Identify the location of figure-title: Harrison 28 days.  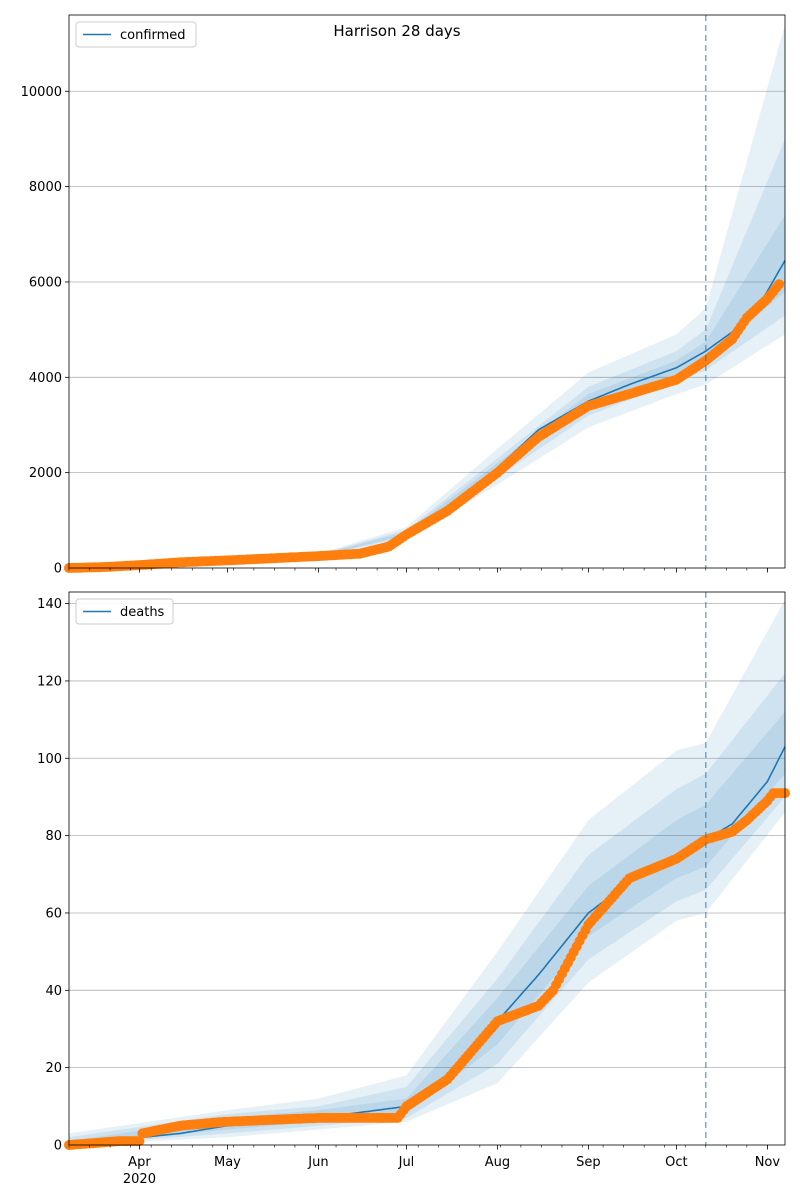
(396, 31).